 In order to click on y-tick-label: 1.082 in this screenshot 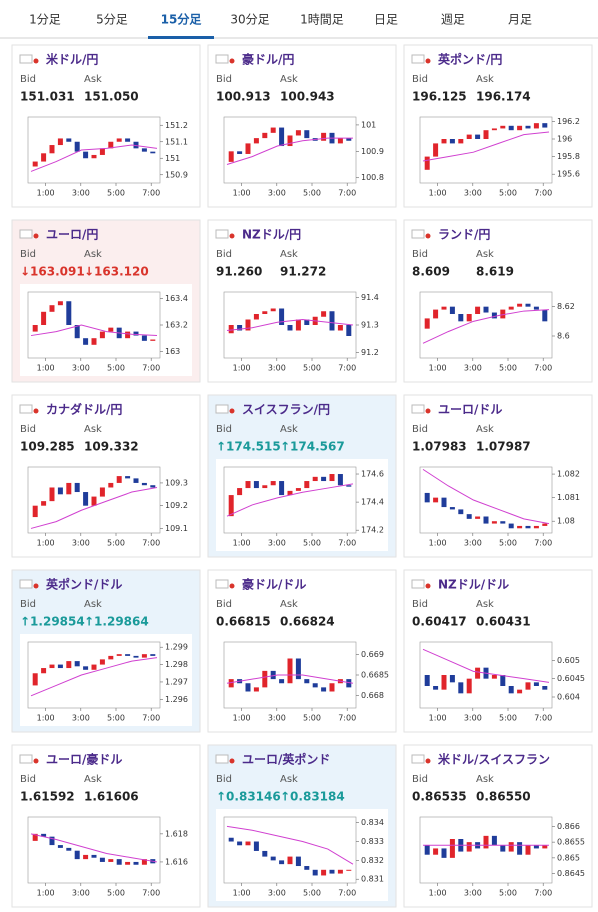, I will do `click(568, 474)`.